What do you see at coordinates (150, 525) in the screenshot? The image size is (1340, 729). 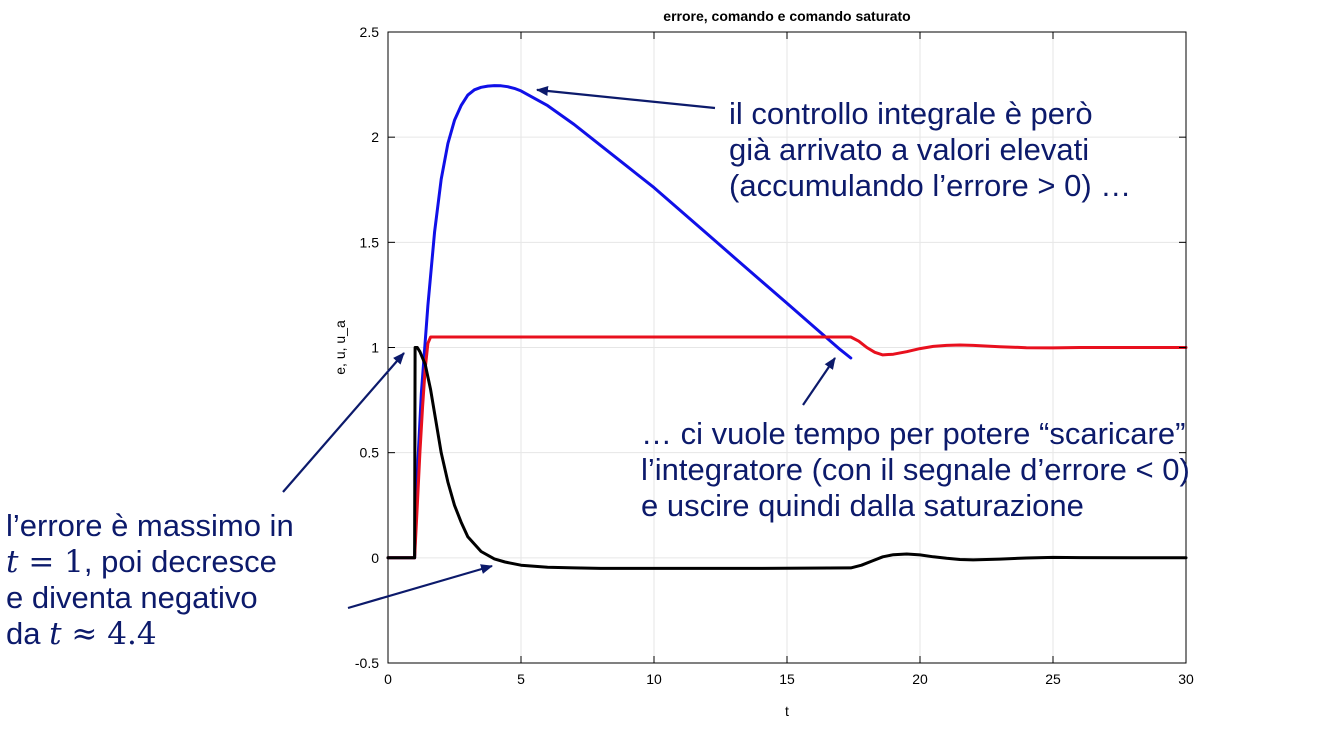 I see `annotation-line: l’errore è massimo in` at bounding box center [150, 525].